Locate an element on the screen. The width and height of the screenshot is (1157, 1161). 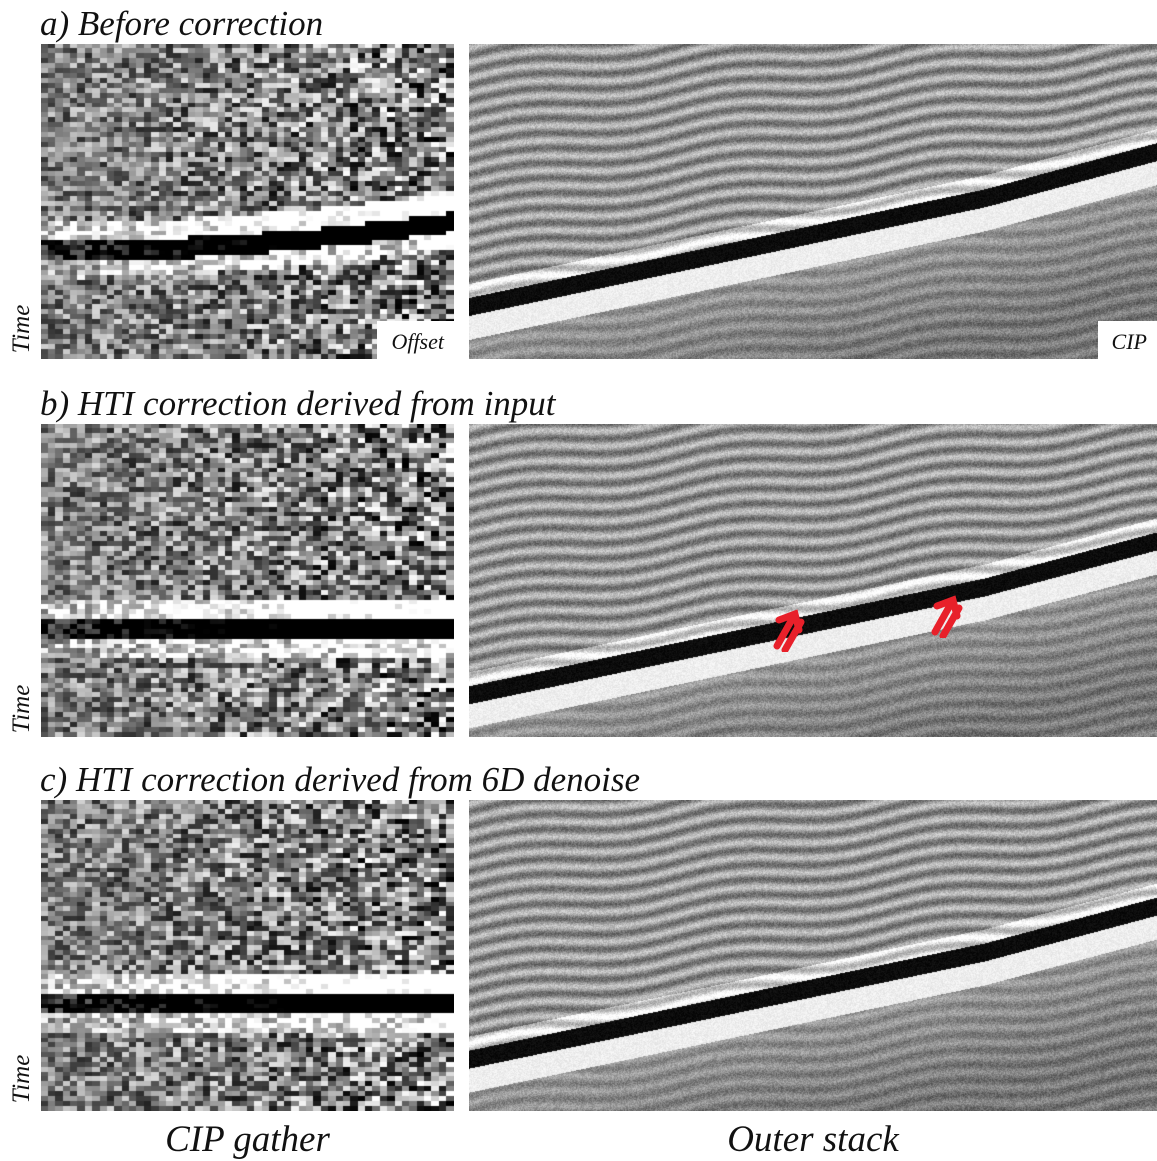
cip-gather-caption: CIP gather is located at coordinates (247, 1139).